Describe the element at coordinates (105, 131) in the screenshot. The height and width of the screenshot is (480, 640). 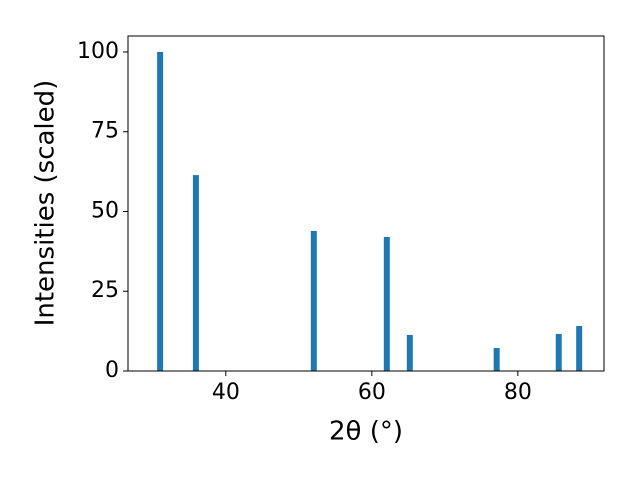
I see `y-tick-label: 75` at that location.